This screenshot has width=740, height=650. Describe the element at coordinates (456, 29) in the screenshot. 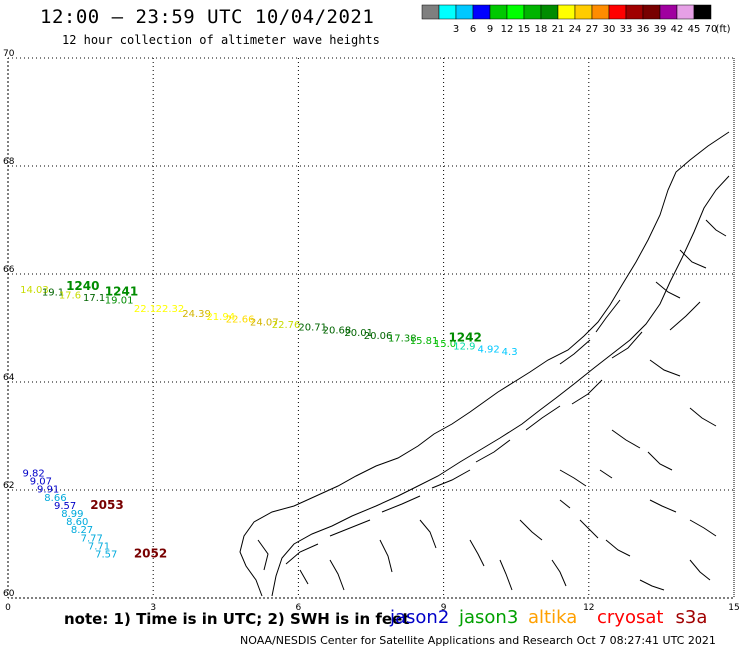

I see `scale-tick-label: 3` at that location.